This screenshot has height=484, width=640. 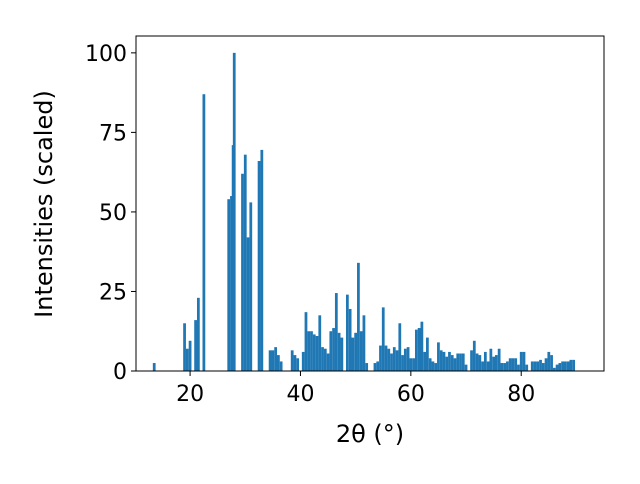 What do you see at coordinates (521, 394) in the screenshot?
I see `x-tick-label: 80` at bounding box center [521, 394].